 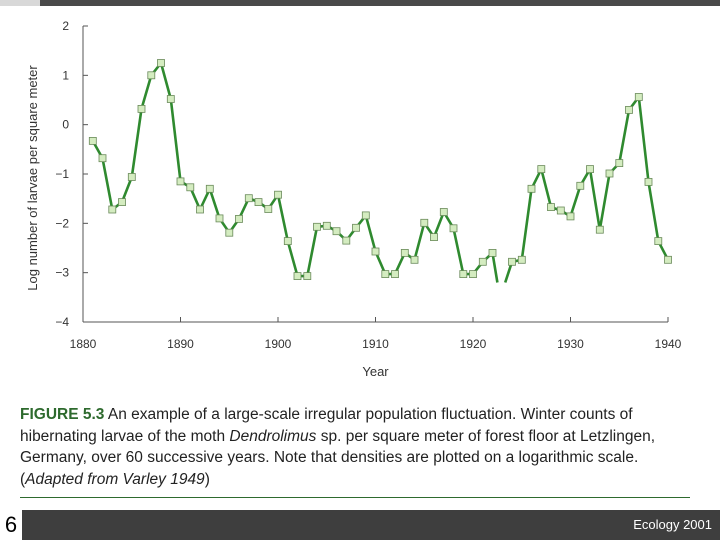 What do you see at coordinates (65, 75) in the screenshot?
I see `y-tick-label: 1` at bounding box center [65, 75].